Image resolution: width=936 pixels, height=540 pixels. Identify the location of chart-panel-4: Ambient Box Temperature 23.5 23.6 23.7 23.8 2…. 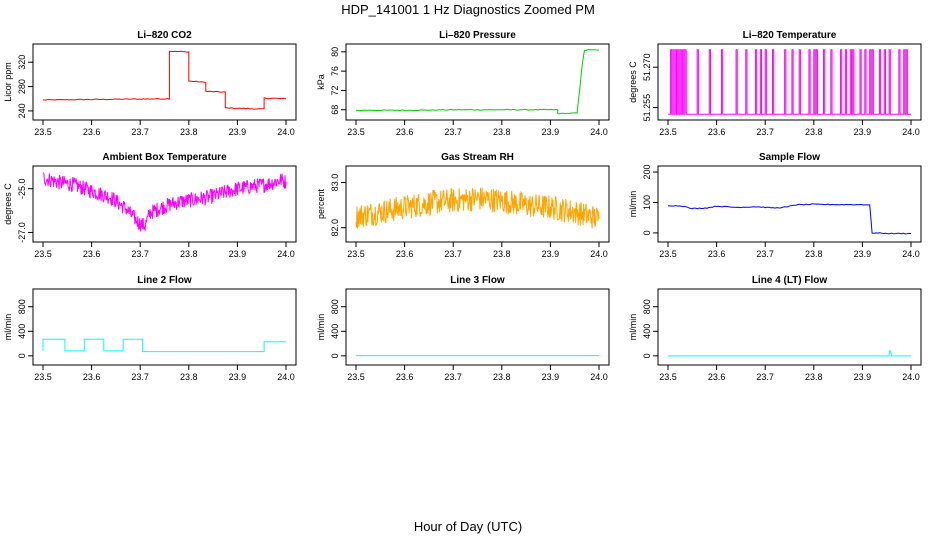
(150, 205).